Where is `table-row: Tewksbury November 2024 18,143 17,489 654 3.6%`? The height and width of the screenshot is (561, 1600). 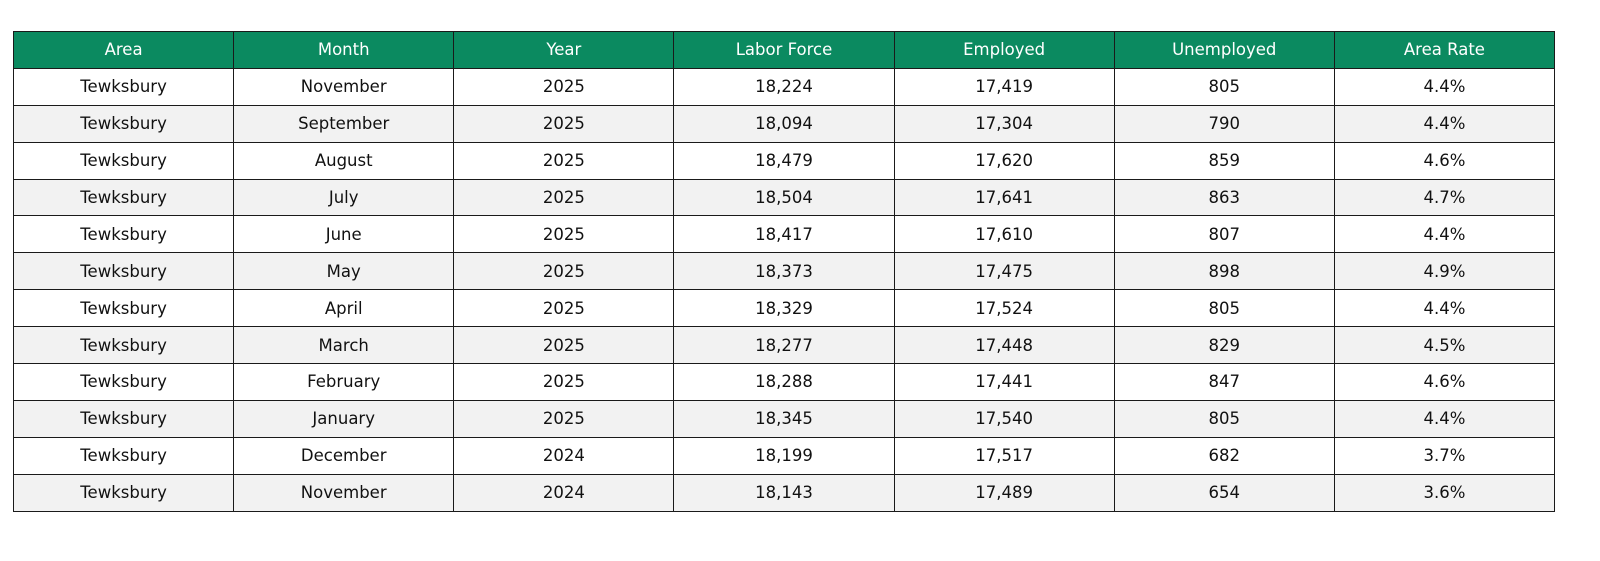 table-row: Tewksbury November 2024 18,143 17,489 654 3.6% is located at coordinates (784, 492).